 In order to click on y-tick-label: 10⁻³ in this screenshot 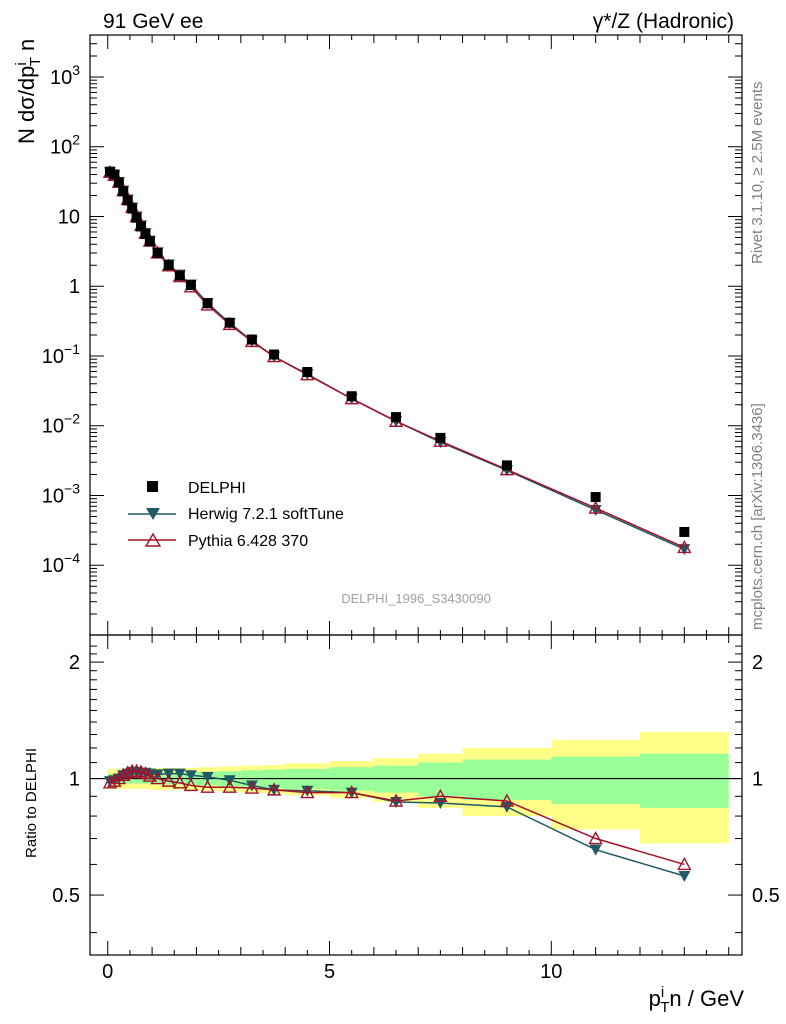, I will do `click(61, 493)`.